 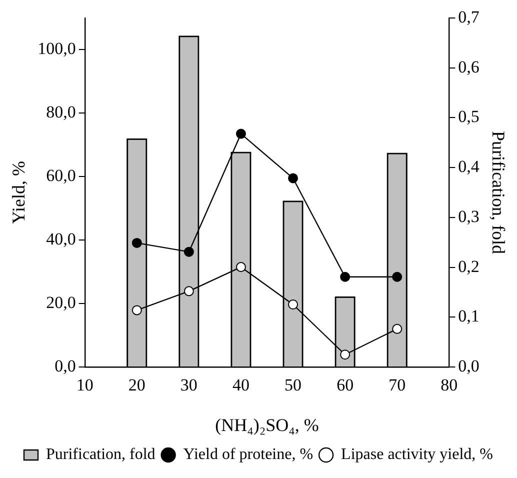 What do you see at coordinates (469, 66) in the screenshot?
I see `y2-tick-label: 0,6` at bounding box center [469, 66].